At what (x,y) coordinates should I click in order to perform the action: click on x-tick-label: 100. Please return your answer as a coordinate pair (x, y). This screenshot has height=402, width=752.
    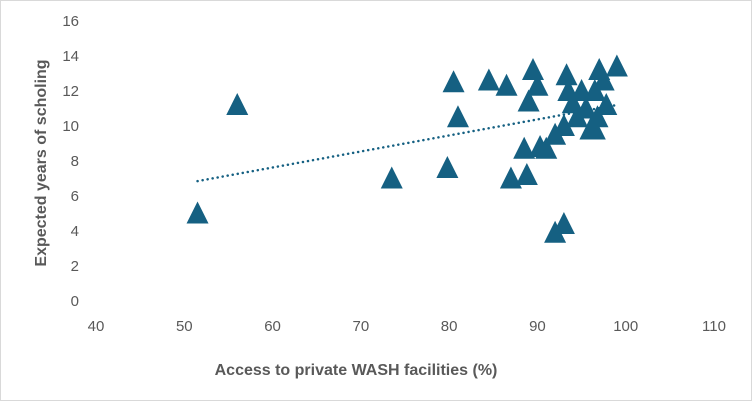
    Looking at the image, I should click on (625, 326).